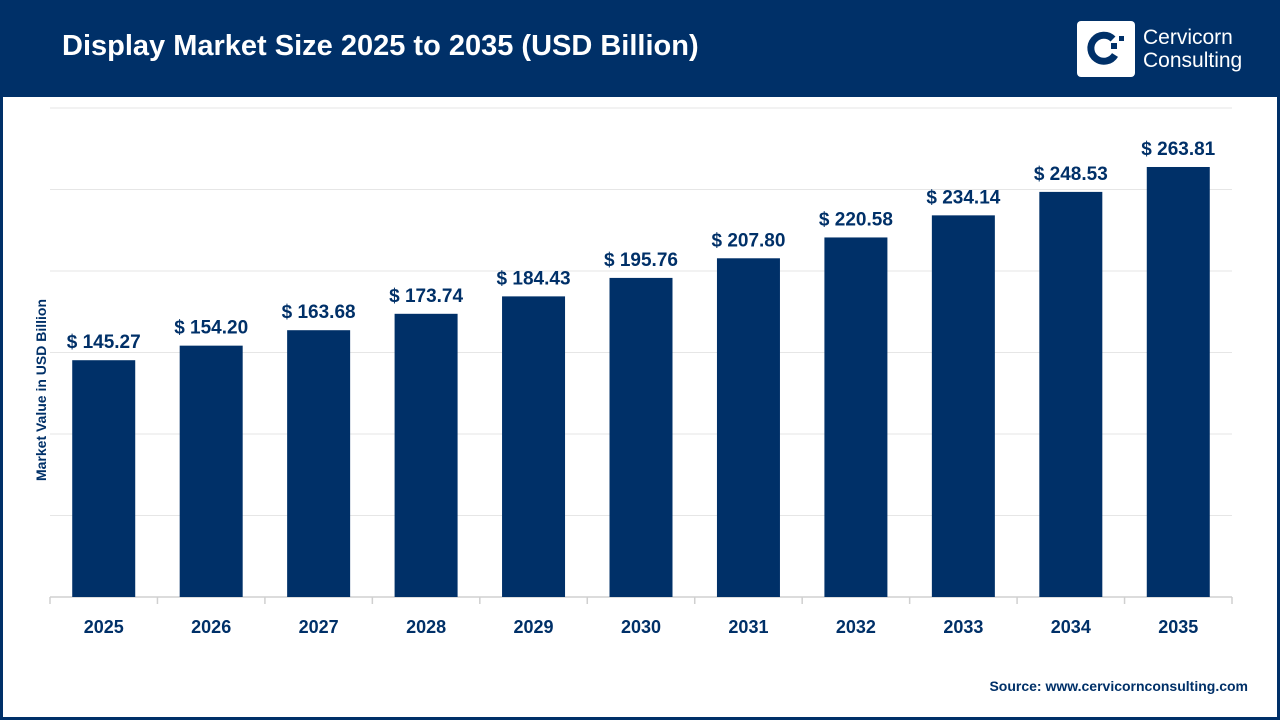  What do you see at coordinates (1178, 627) in the screenshot?
I see `x-tick-label: 2035` at bounding box center [1178, 627].